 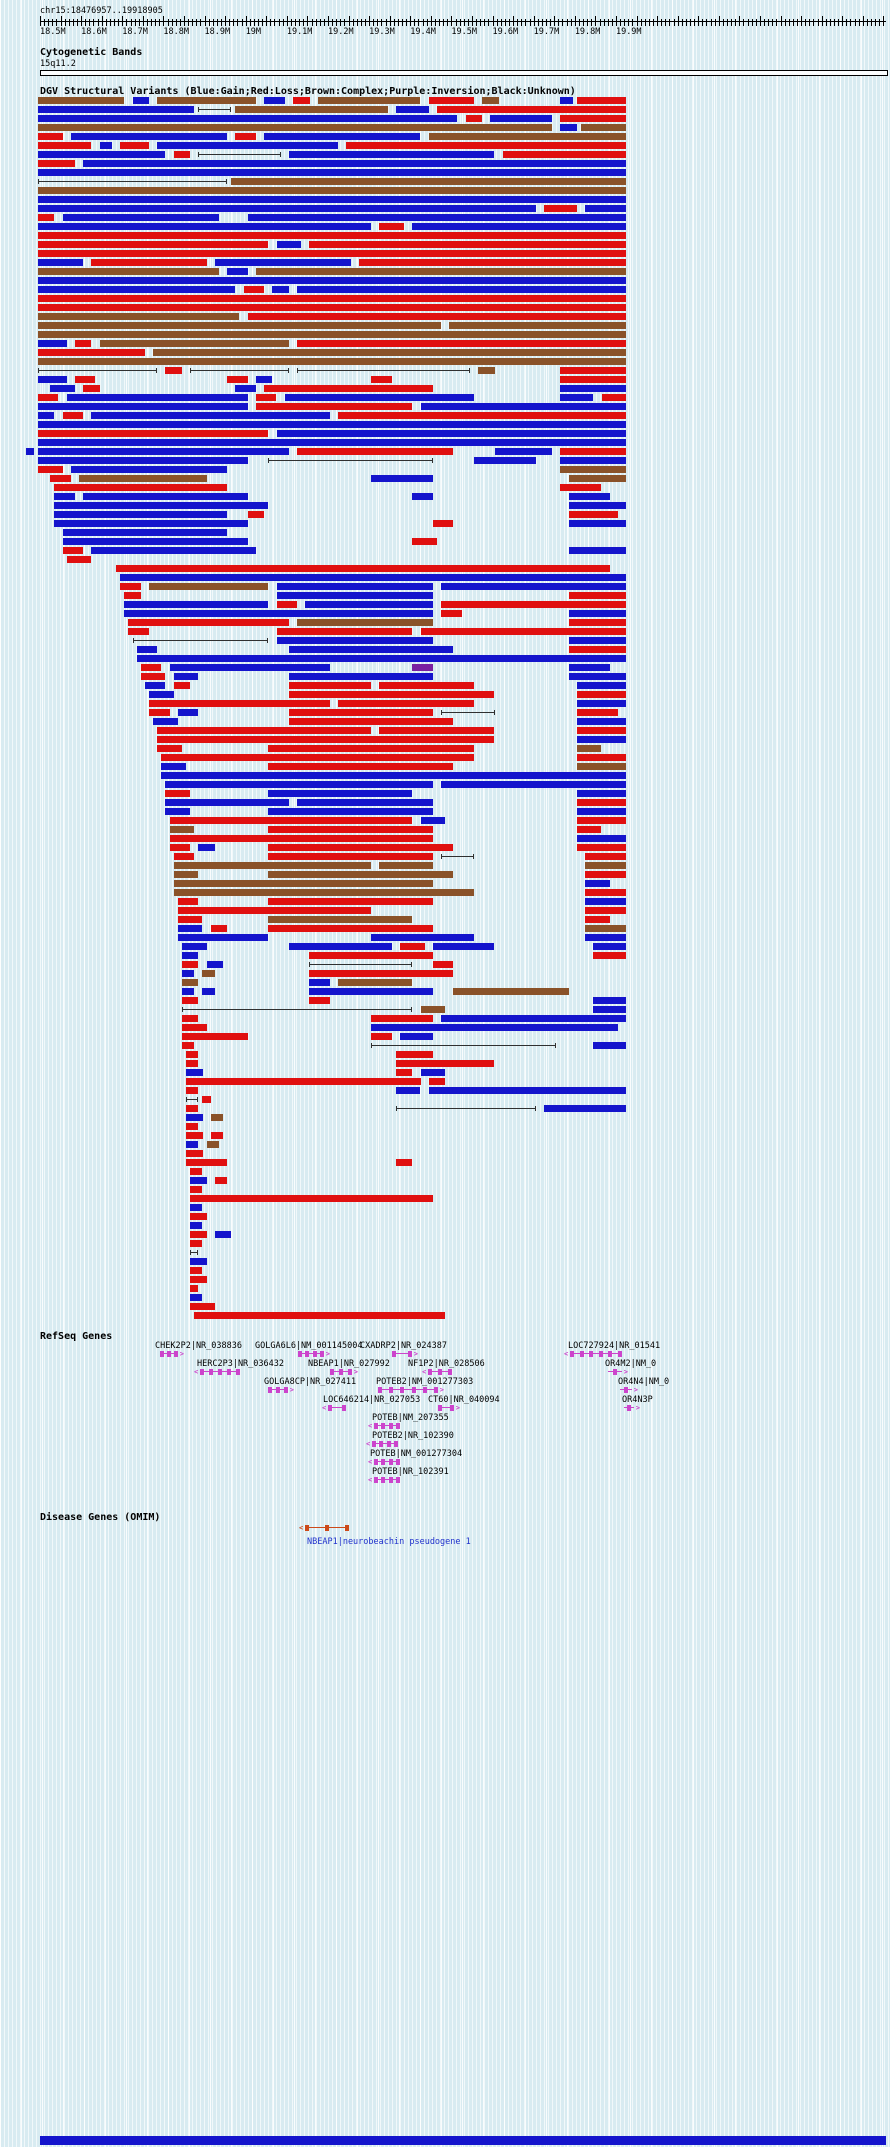 I want to click on refseq-gene-label: POTEB|NR_102391, so click(x=410, y=1472).